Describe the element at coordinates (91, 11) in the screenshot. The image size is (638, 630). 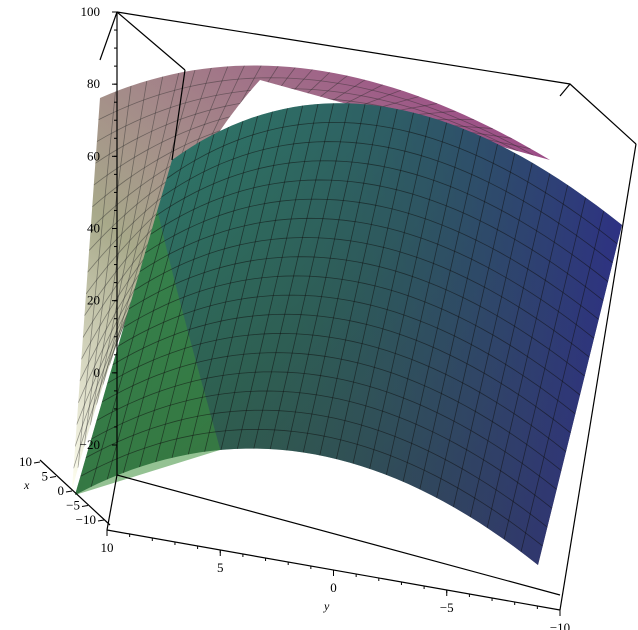
I see `z-tick-label: 100` at that location.